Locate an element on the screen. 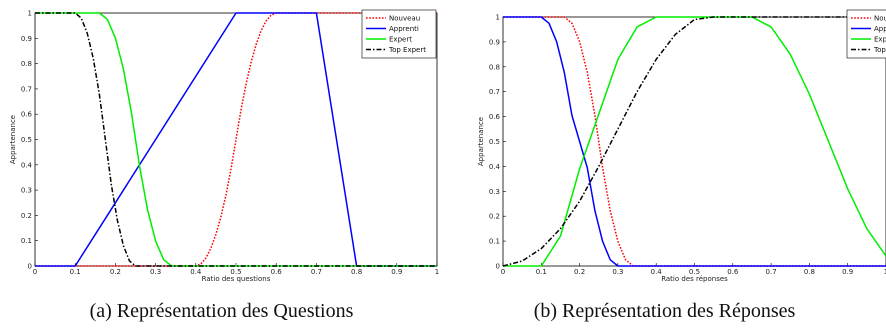 The width and height of the screenshot is (886, 334). legend-box is located at coordinates (399, 34).